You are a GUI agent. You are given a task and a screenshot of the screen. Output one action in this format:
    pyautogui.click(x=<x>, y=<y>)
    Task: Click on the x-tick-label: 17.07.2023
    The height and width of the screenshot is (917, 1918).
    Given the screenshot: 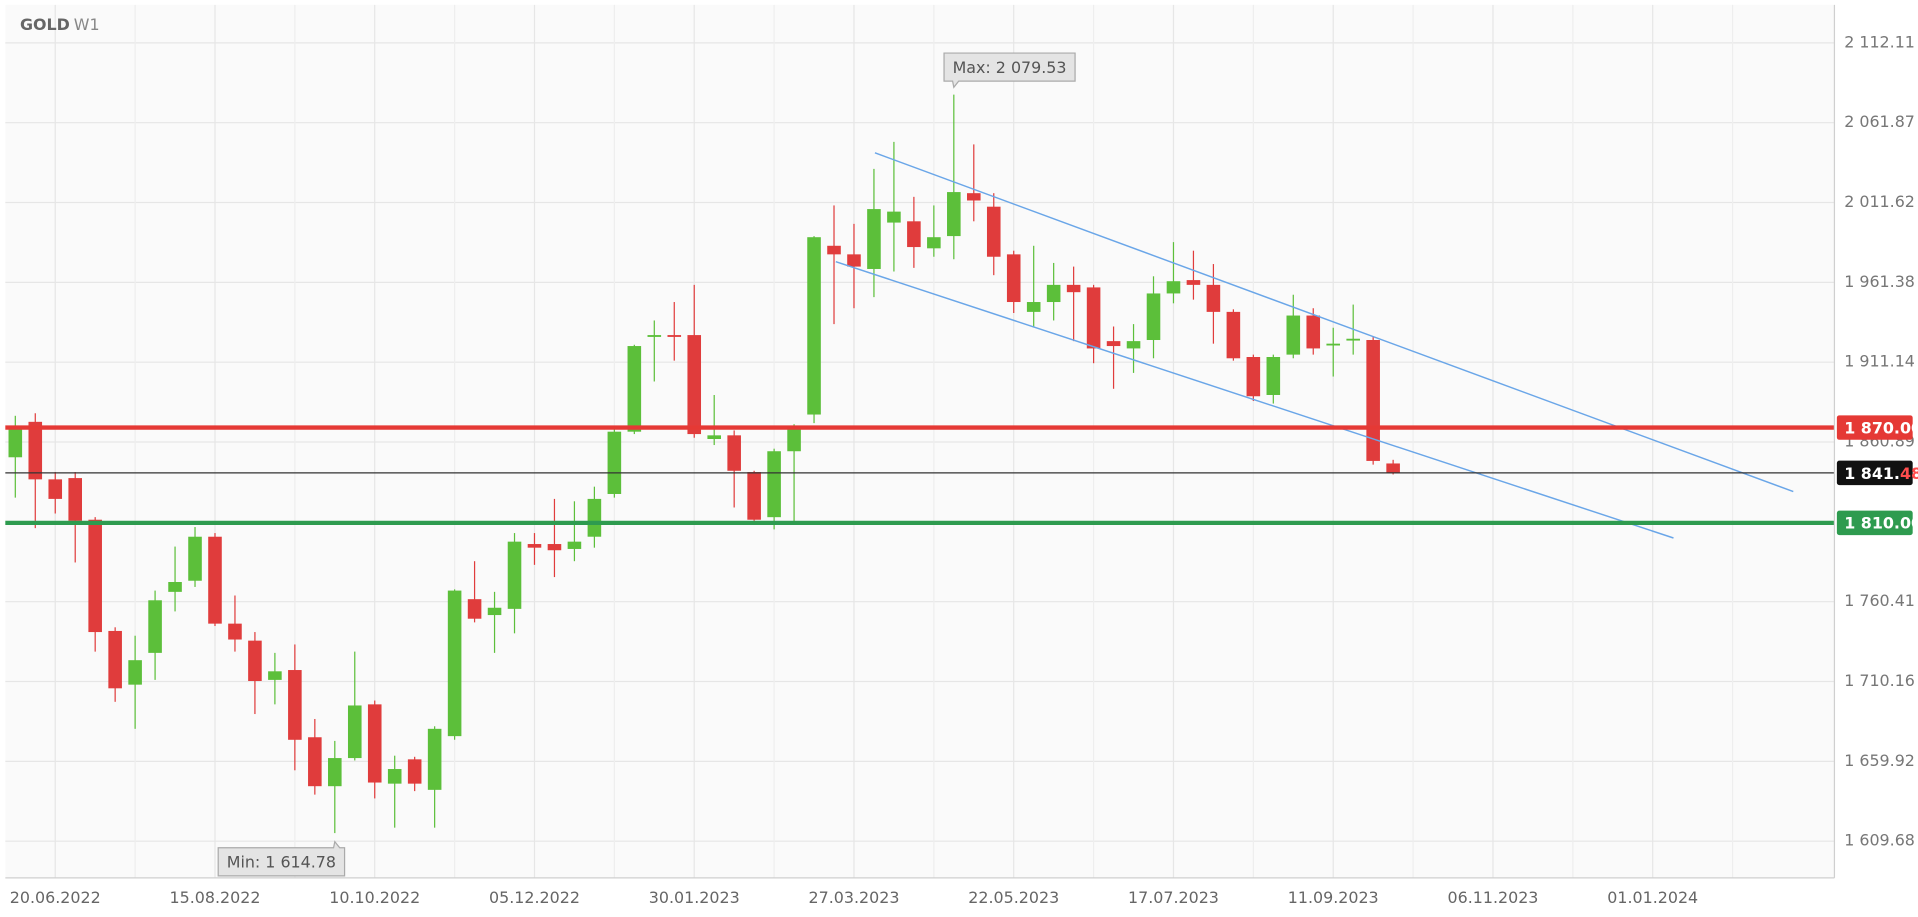 What is the action you would take?
    pyautogui.click(x=1173, y=897)
    